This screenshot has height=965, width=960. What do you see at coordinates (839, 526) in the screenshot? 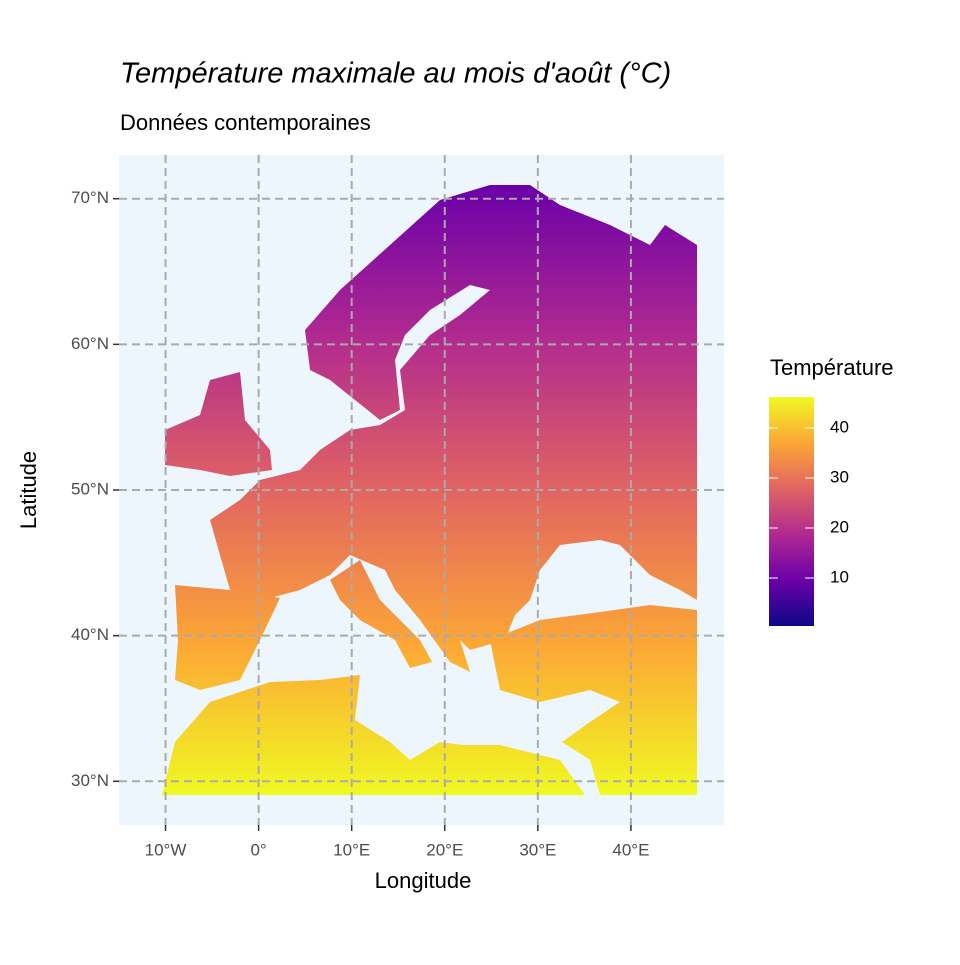
I see `legend-tick-label: 20` at bounding box center [839, 526].